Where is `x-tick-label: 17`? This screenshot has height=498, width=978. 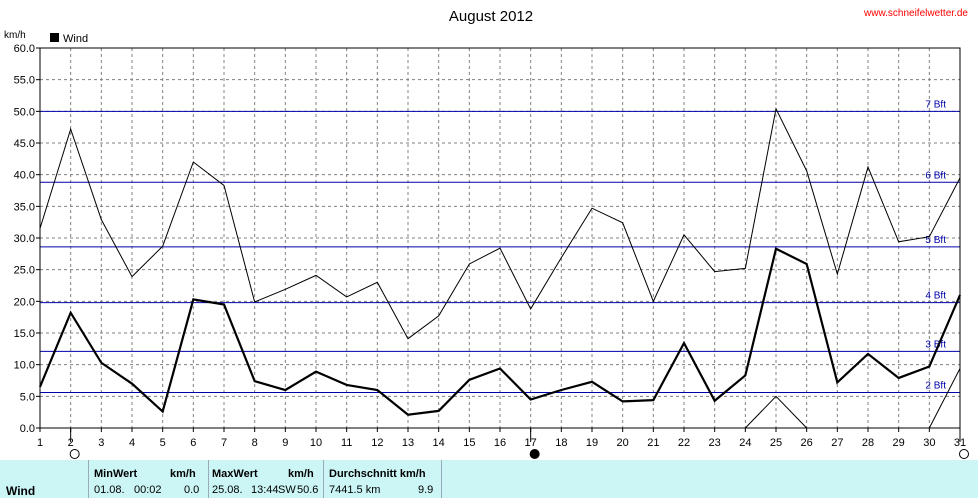
x-tick-label: 17 is located at coordinates (531, 443).